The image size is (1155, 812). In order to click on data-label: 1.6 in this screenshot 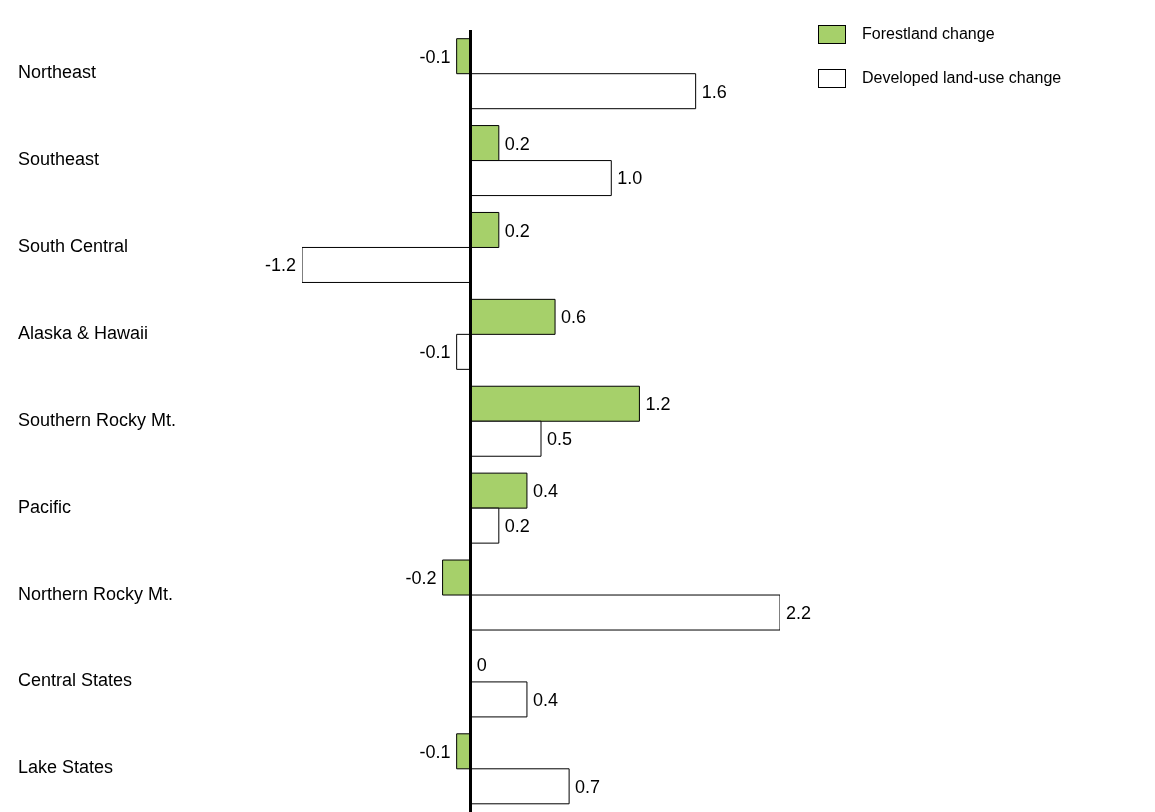, I will do `click(714, 91)`.